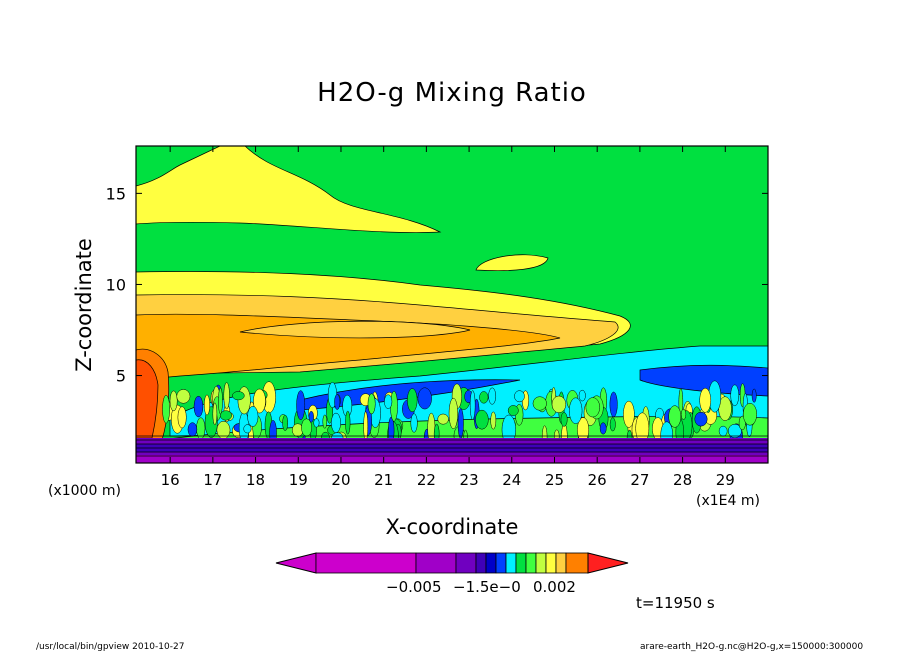  What do you see at coordinates (340, 480) in the screenshot?
I see `x-tick-label: 20` at bounding box center [340, 480].